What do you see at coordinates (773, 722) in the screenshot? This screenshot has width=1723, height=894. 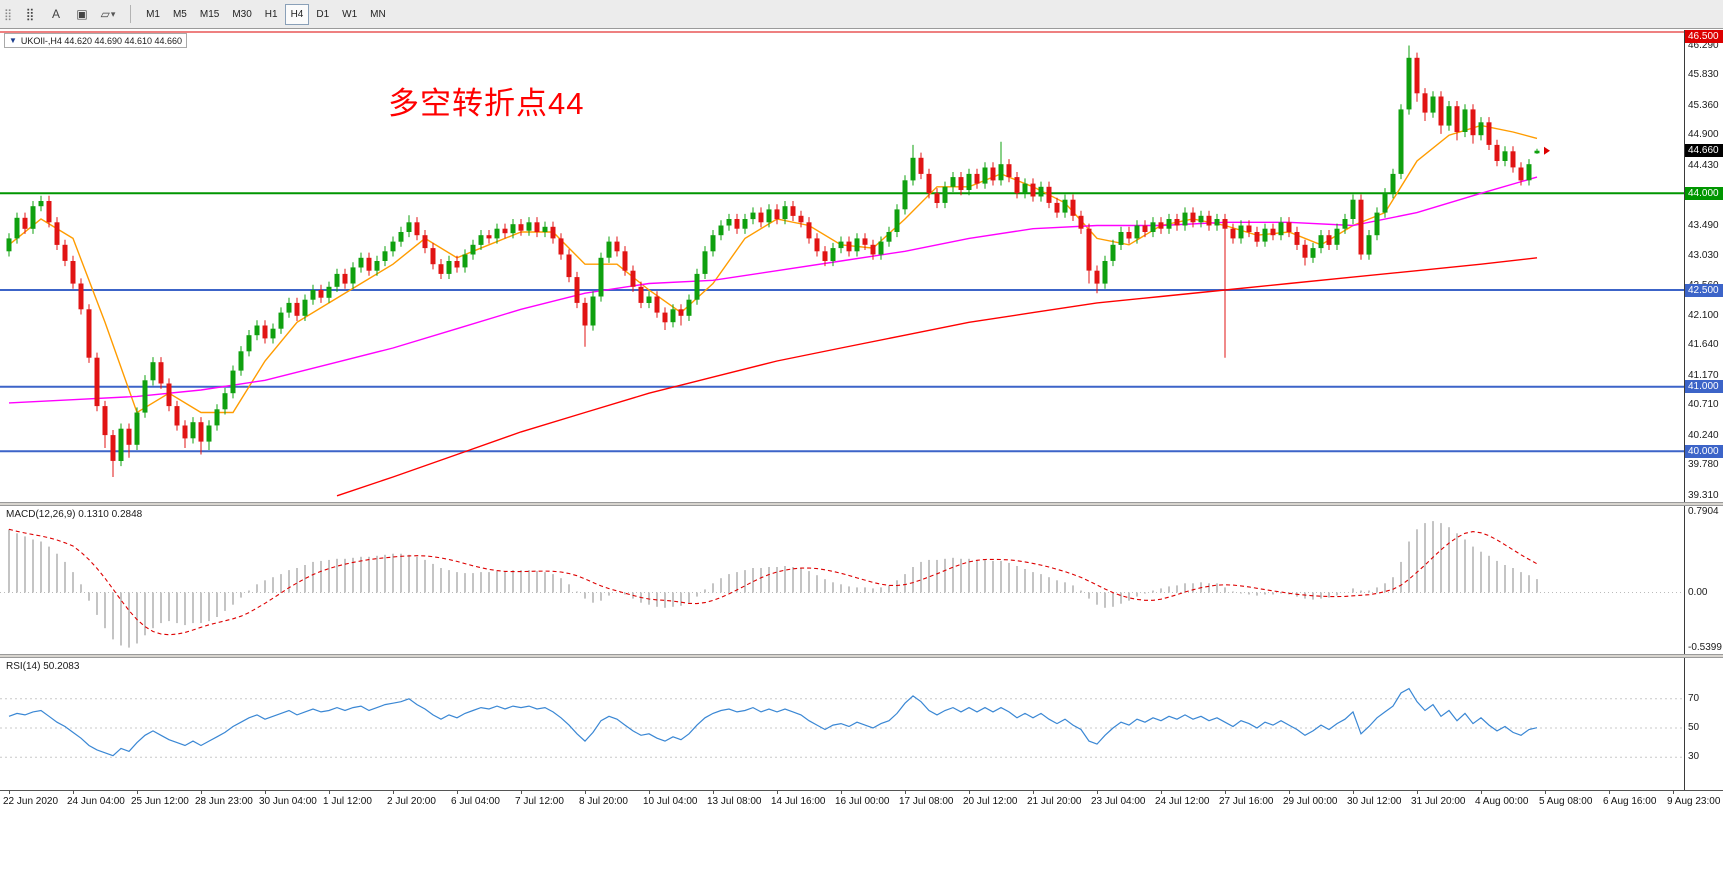 I see `rsi-line` at bounding box center [773, 722].